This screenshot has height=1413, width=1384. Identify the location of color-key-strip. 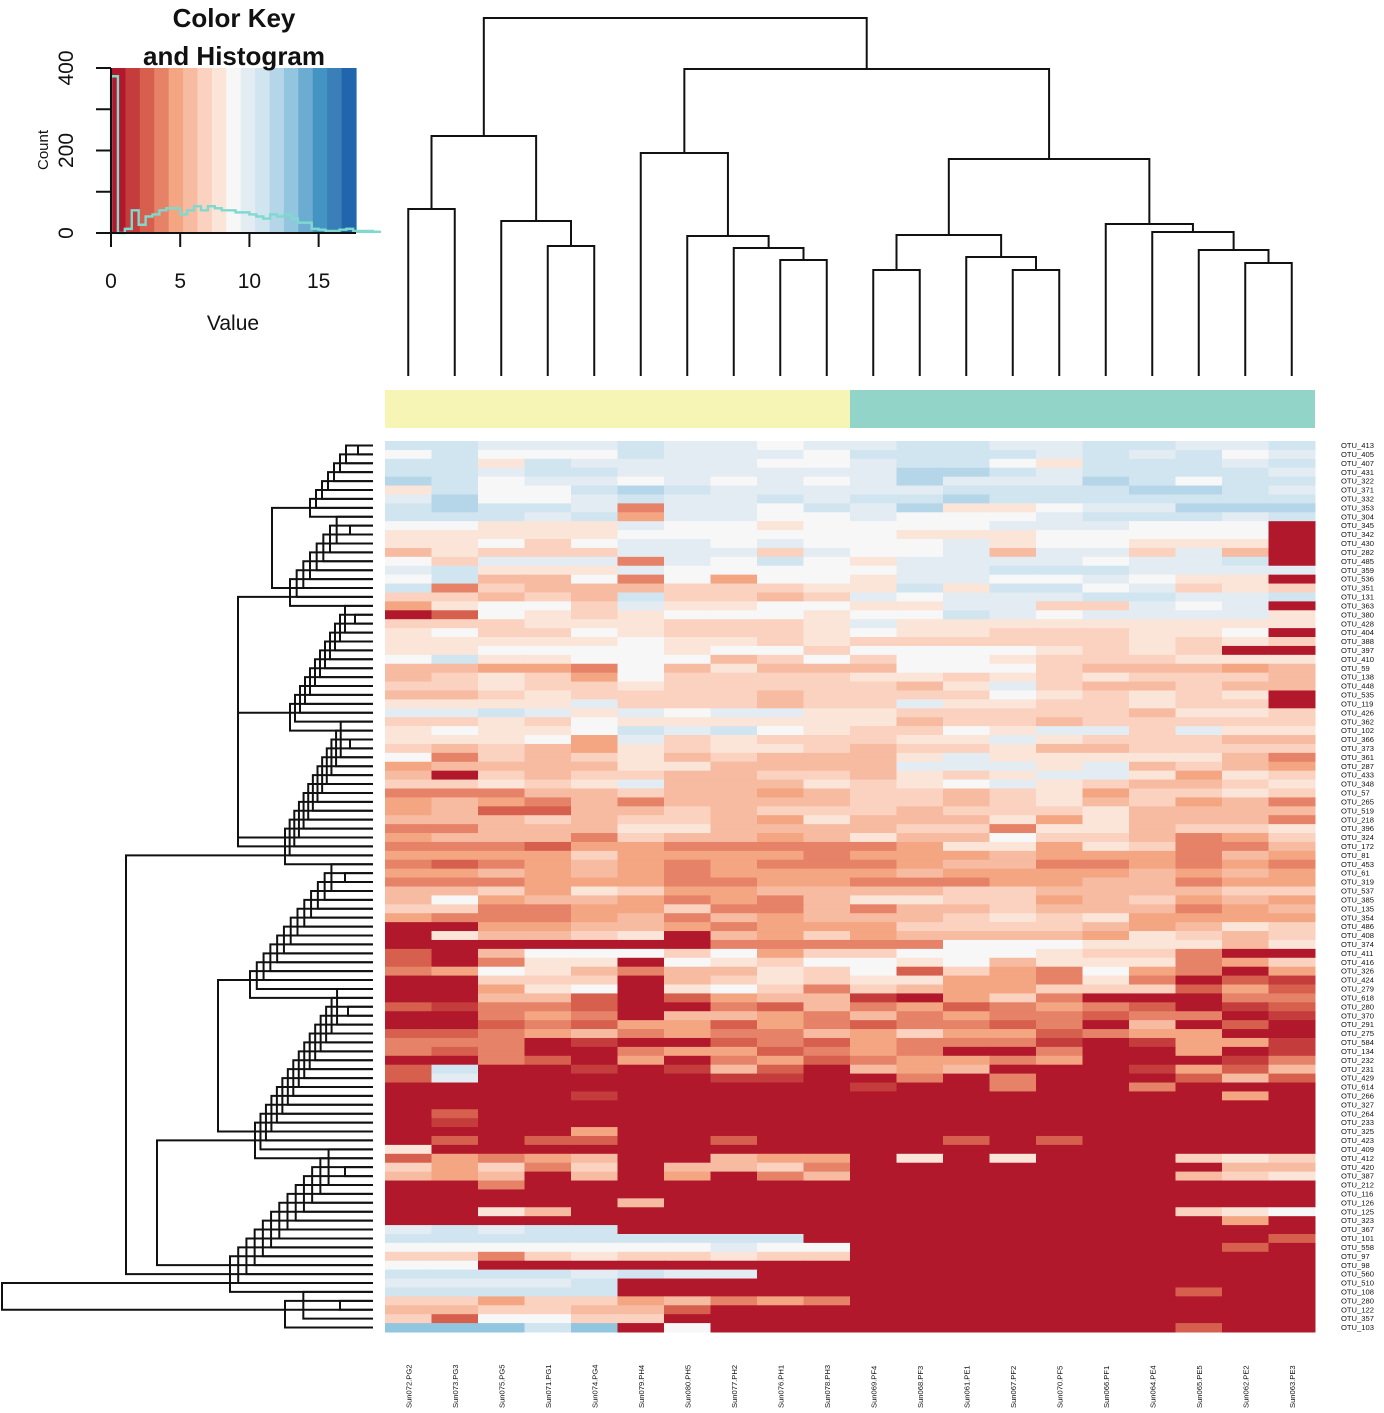
(187, 150).